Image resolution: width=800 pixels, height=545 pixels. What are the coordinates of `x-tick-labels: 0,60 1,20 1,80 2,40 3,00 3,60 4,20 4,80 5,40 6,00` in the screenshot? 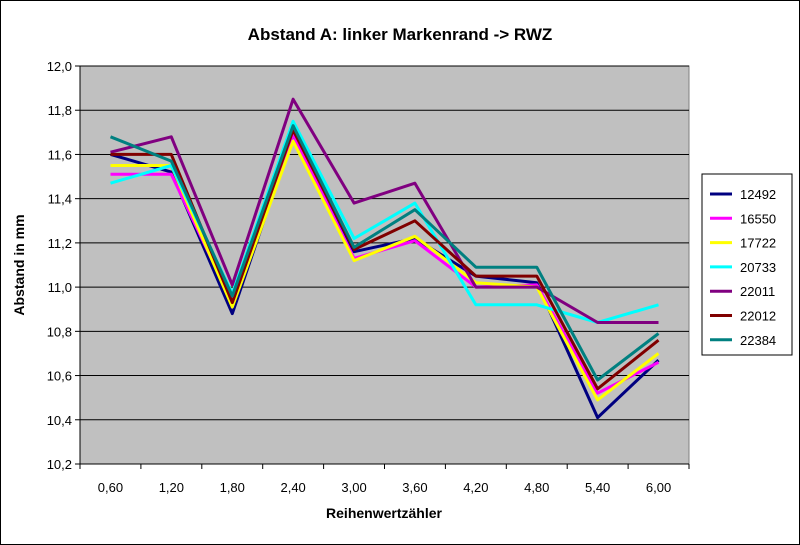 It's located at (384, 487).